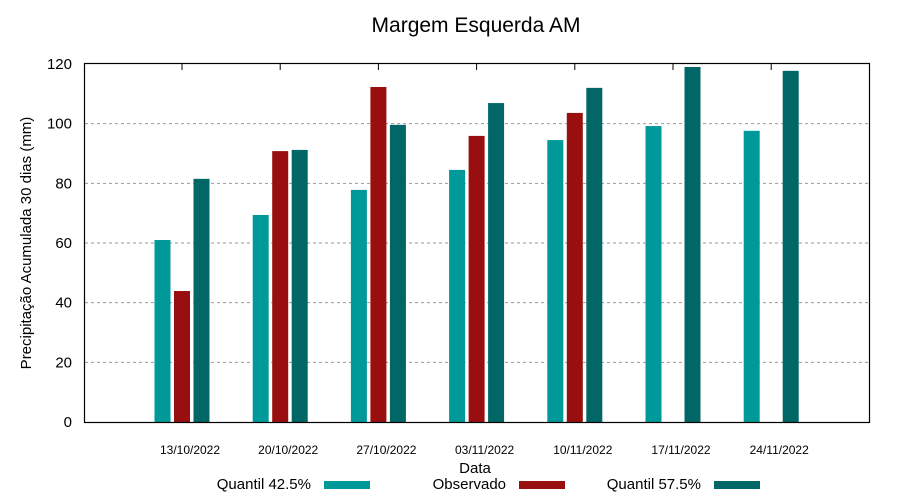 The height and width of the screenshot is (500, 900). What do you see at coordinates (475, 468) in the screenshot?
I see `x-axis-label: Data` at bounding box center [475, 468].